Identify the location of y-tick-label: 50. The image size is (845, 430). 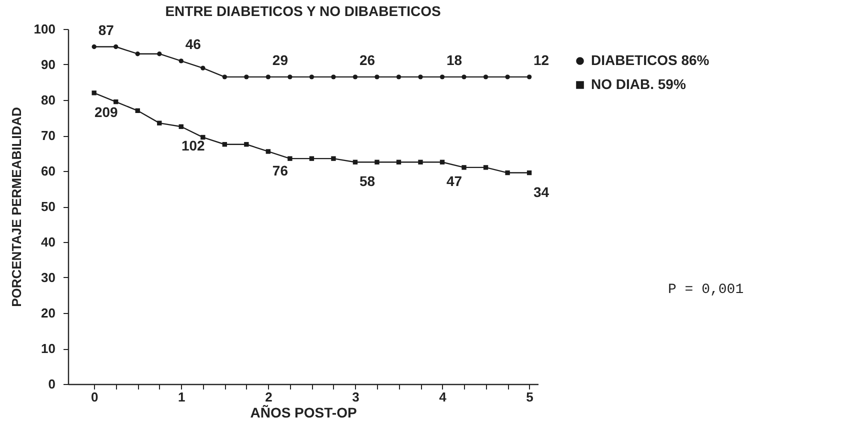
(48, 206).